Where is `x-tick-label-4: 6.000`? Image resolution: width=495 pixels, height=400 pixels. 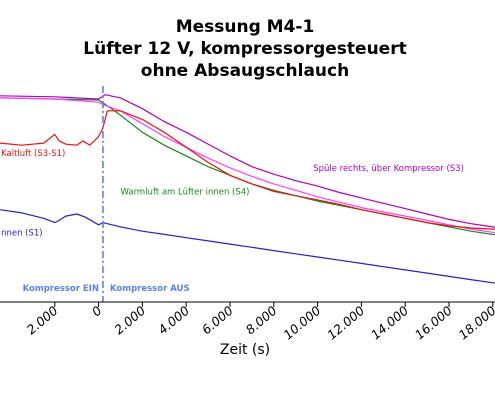
x-tick-label-4: 6.000 is located at coordinates (217, 320).